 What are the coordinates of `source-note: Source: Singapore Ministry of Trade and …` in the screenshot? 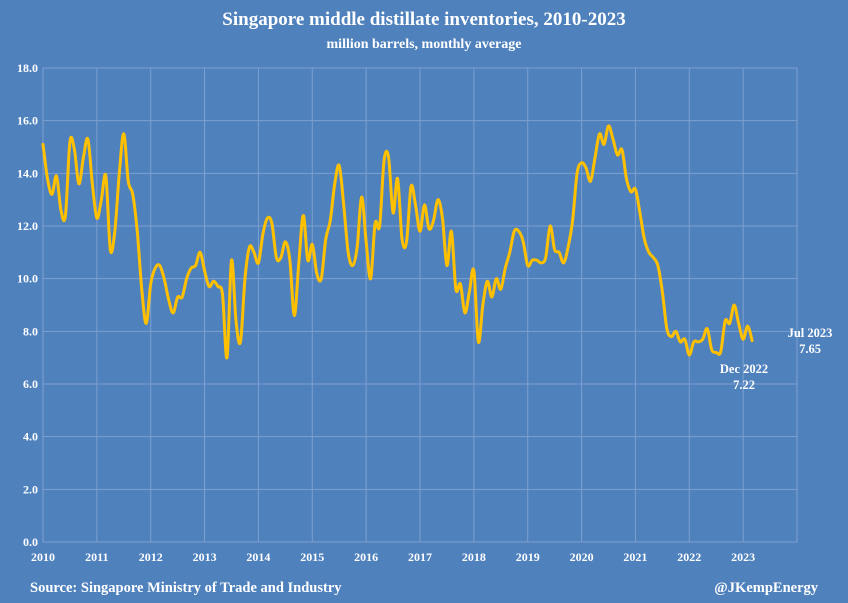 It's located at (186, 588).